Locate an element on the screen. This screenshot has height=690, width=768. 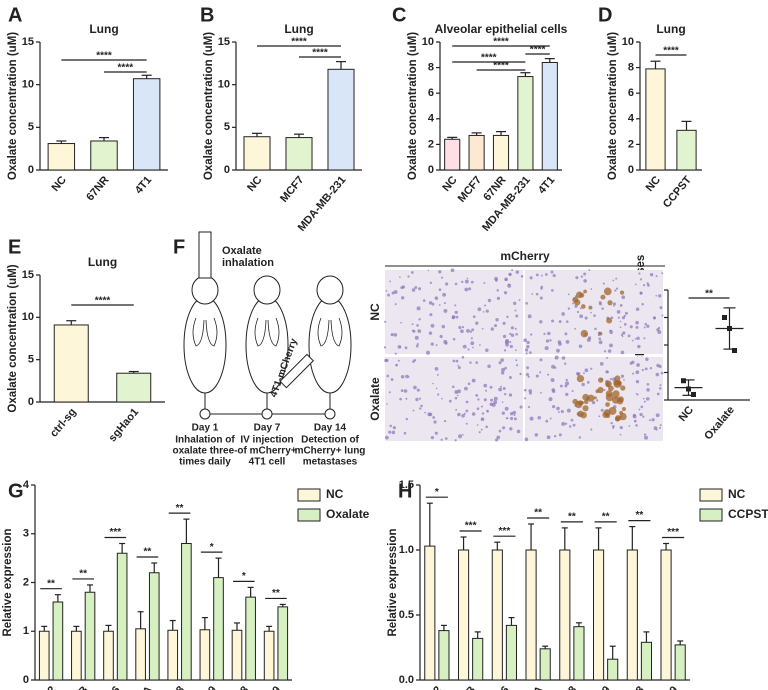
panel-label: H is located at coordinates (405, 491).